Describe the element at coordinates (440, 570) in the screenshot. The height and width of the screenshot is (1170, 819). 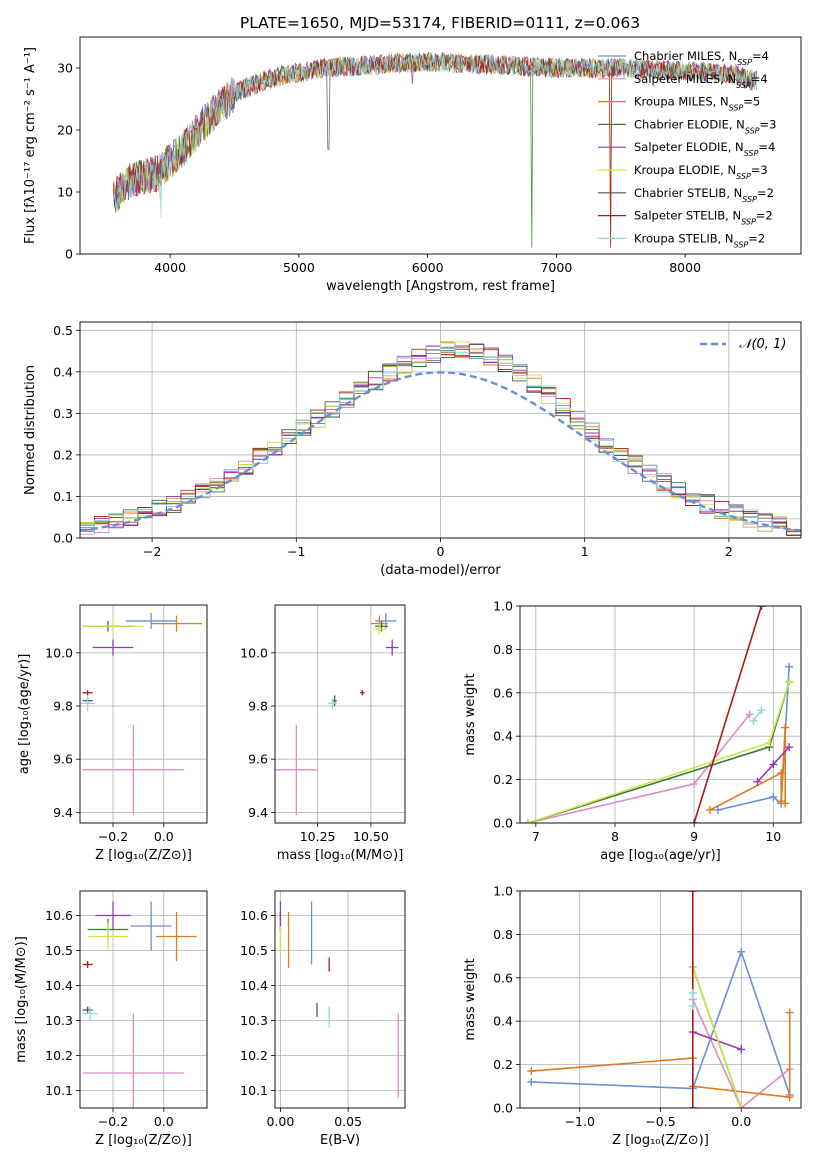
I see `x-axis-label: (data-model)/error` at that location.